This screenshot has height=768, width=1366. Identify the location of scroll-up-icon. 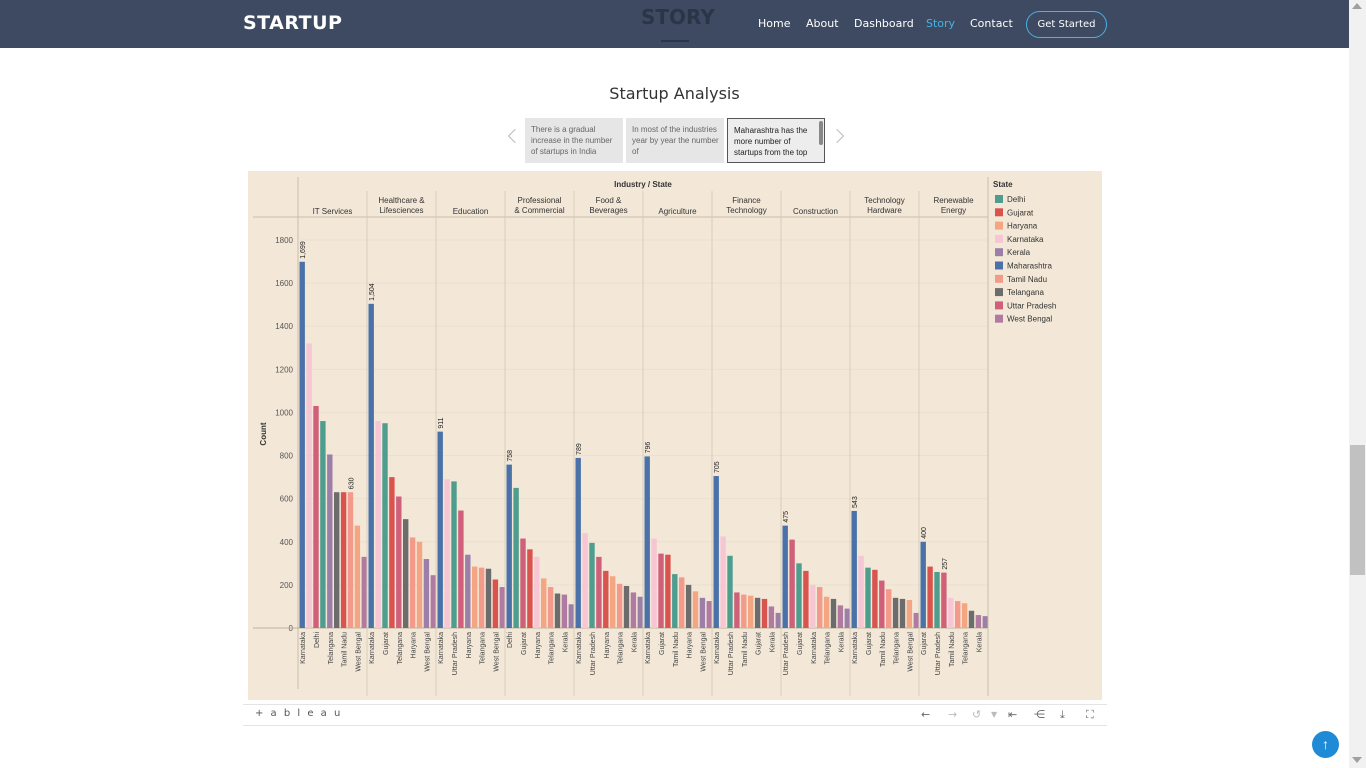
(1357, 6).